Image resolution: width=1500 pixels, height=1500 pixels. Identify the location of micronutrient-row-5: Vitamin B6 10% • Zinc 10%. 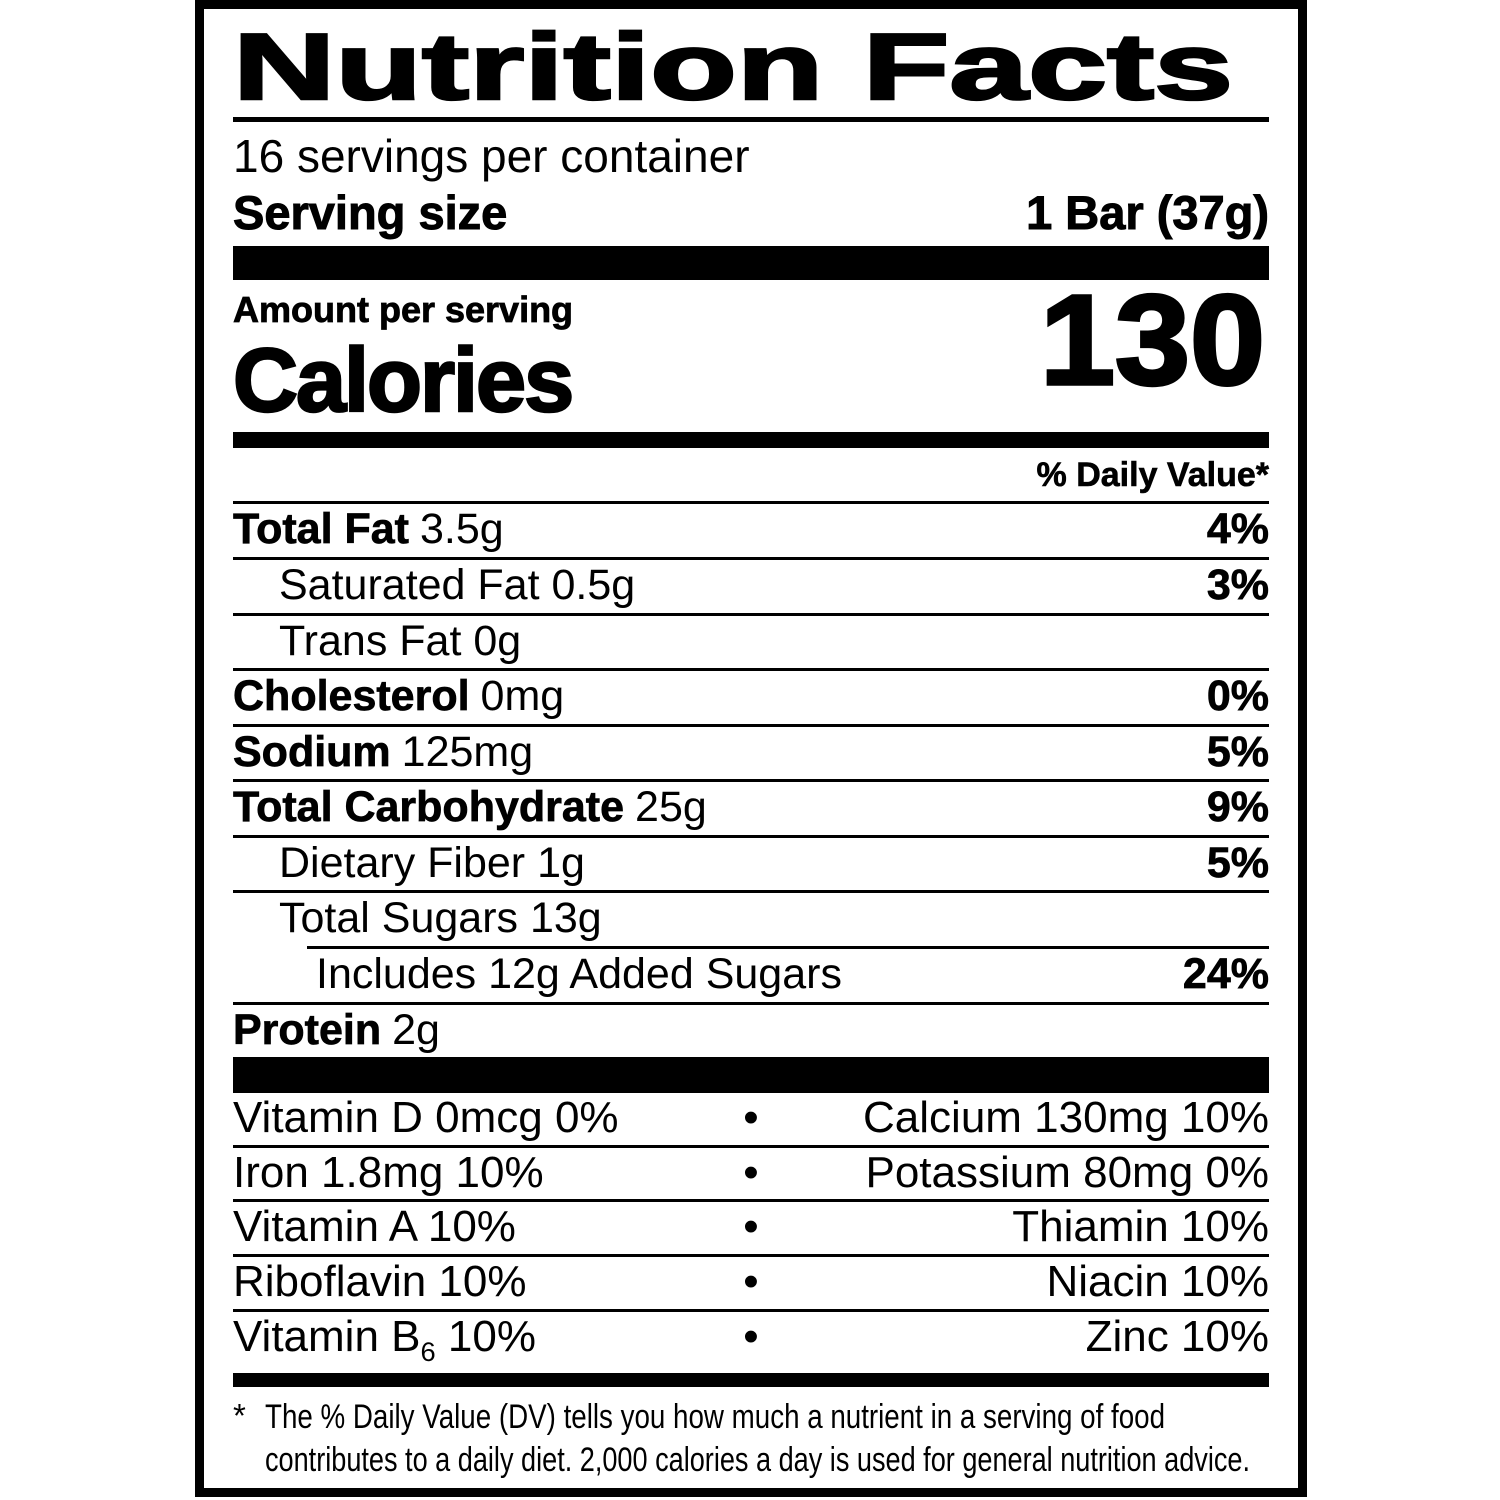
(751, 1339).